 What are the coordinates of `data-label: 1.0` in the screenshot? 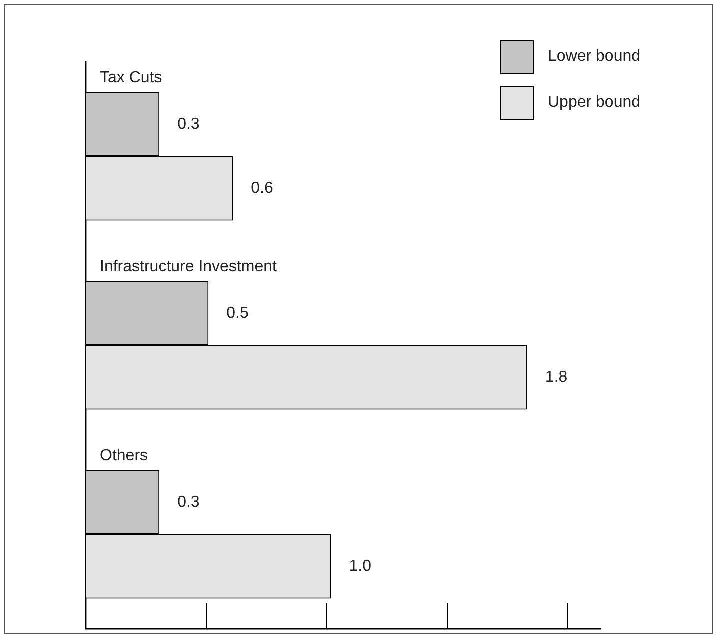 It's located at (360, 567).